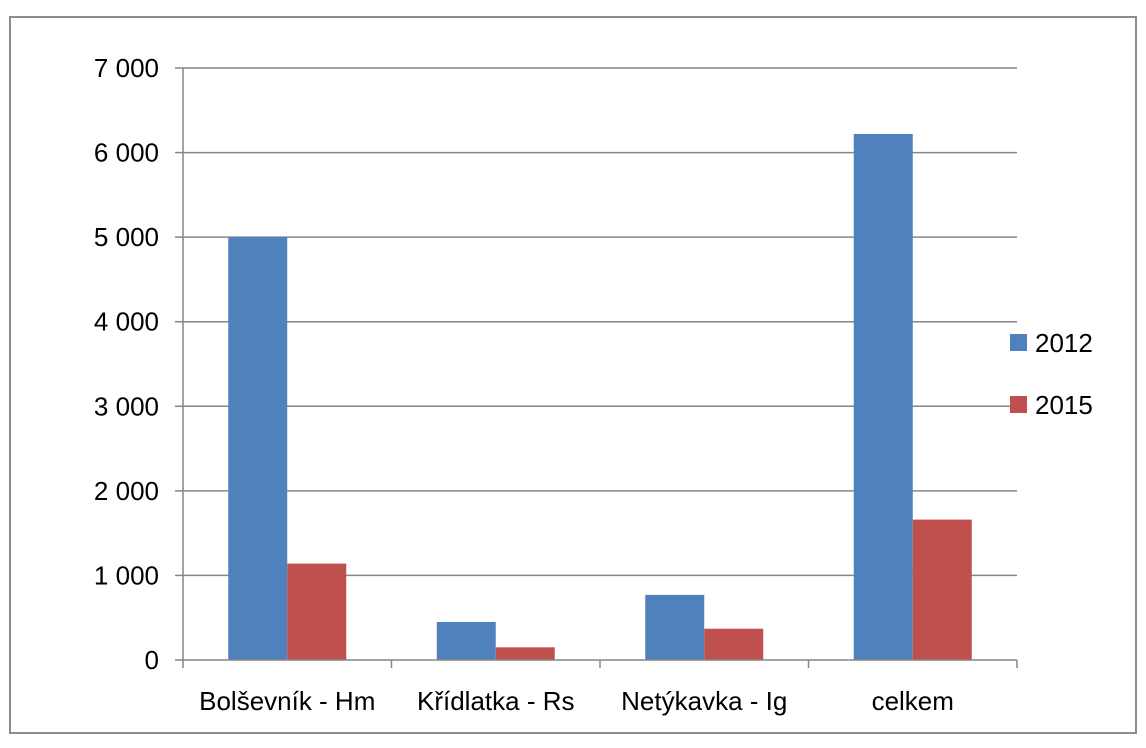  Describe the element at coordinates (1018, 342) in the screenshot. I see `legend-swatch-2012` at that location.